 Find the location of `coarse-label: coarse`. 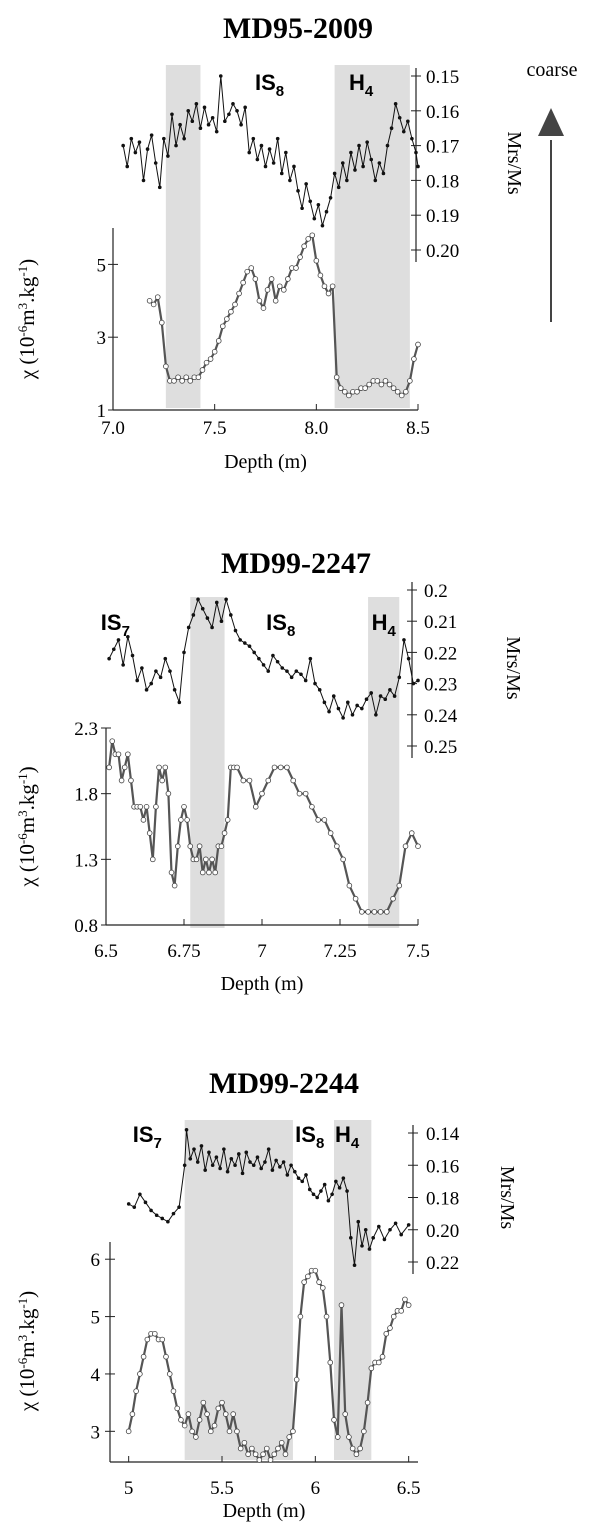

coarse-label: coarse is located at coordinates (551, 70).